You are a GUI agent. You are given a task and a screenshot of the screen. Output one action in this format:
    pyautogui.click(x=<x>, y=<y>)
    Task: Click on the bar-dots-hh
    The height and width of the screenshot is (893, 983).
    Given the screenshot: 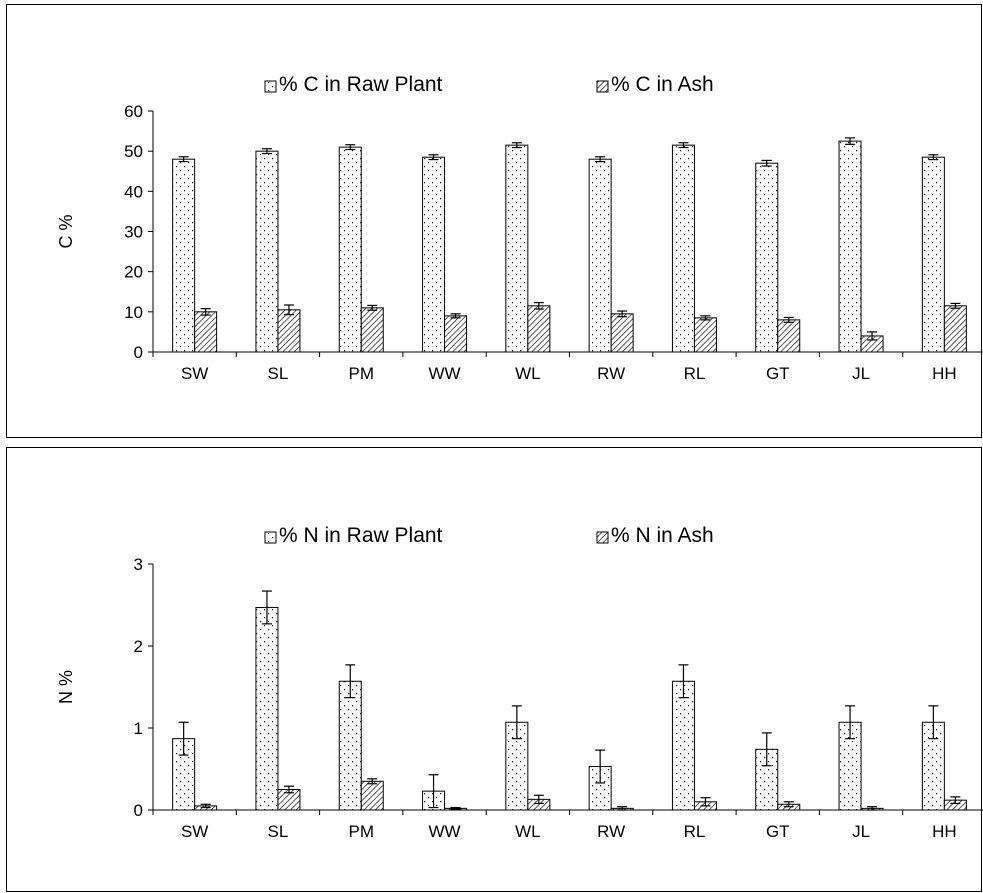 What is the action you would take?
    pyautogui.click(x=933, y=254)
    